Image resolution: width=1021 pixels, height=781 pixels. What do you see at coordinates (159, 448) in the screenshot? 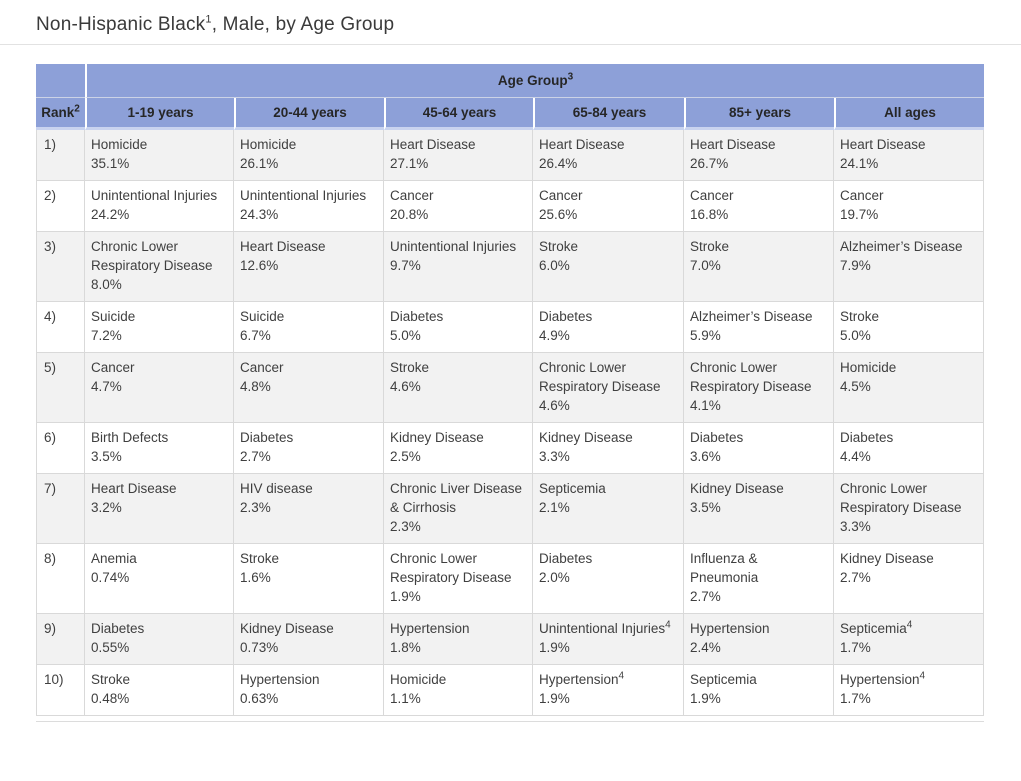
I see `cause-cell: Birth Defects 3.5%` at bounding box center [159, 448].